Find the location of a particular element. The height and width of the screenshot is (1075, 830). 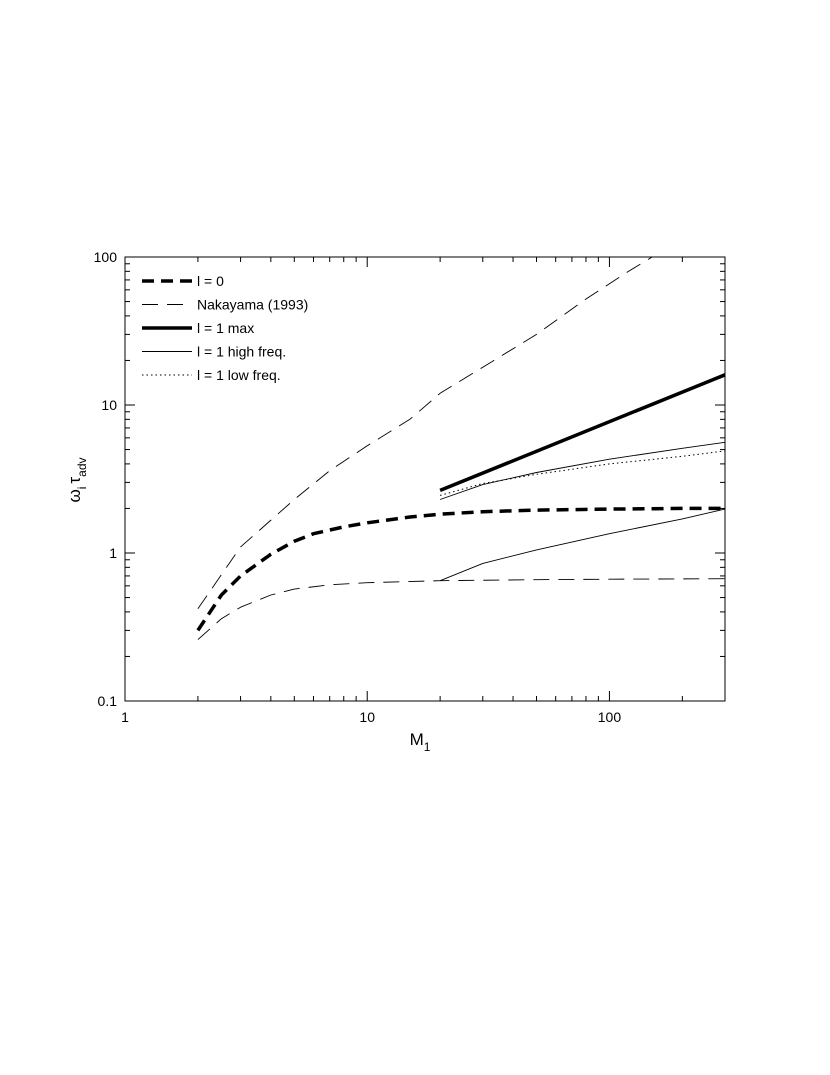

y-tick-label: 10 is located at coordinates (109, 405).